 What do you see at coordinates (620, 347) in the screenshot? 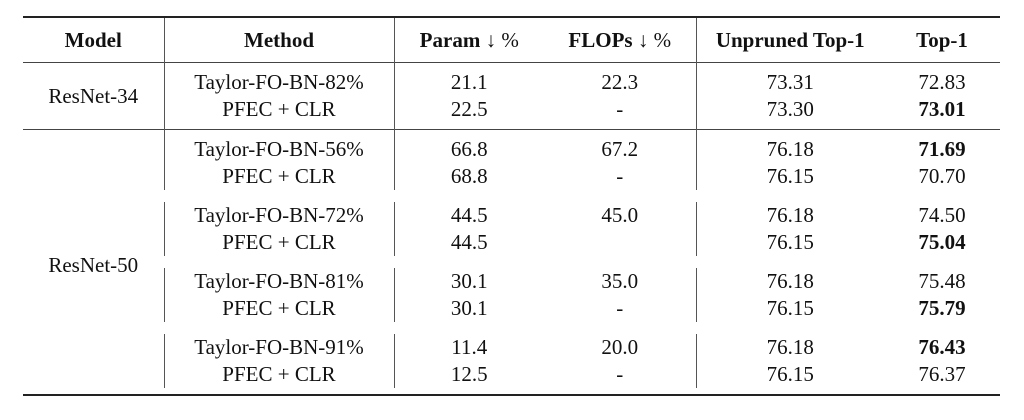
I see `flops-cell: 20.0` at bounding box center [620, 347].